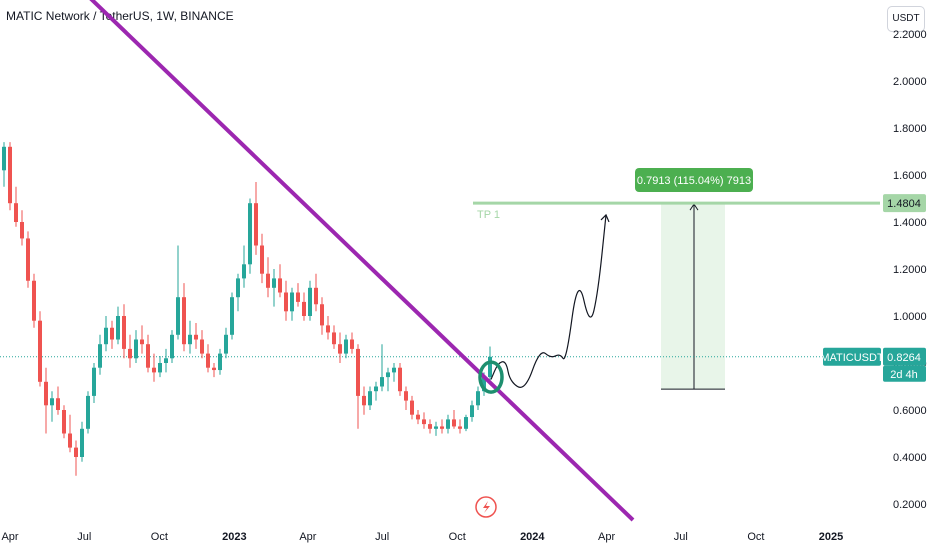  Describe the element at coordinates (422, 537) in the screenshot. I see `time-axis: Apr Jul Oct 2023 Apr Jul Oct 2024 Apr Jul Oct 2025` at that location.